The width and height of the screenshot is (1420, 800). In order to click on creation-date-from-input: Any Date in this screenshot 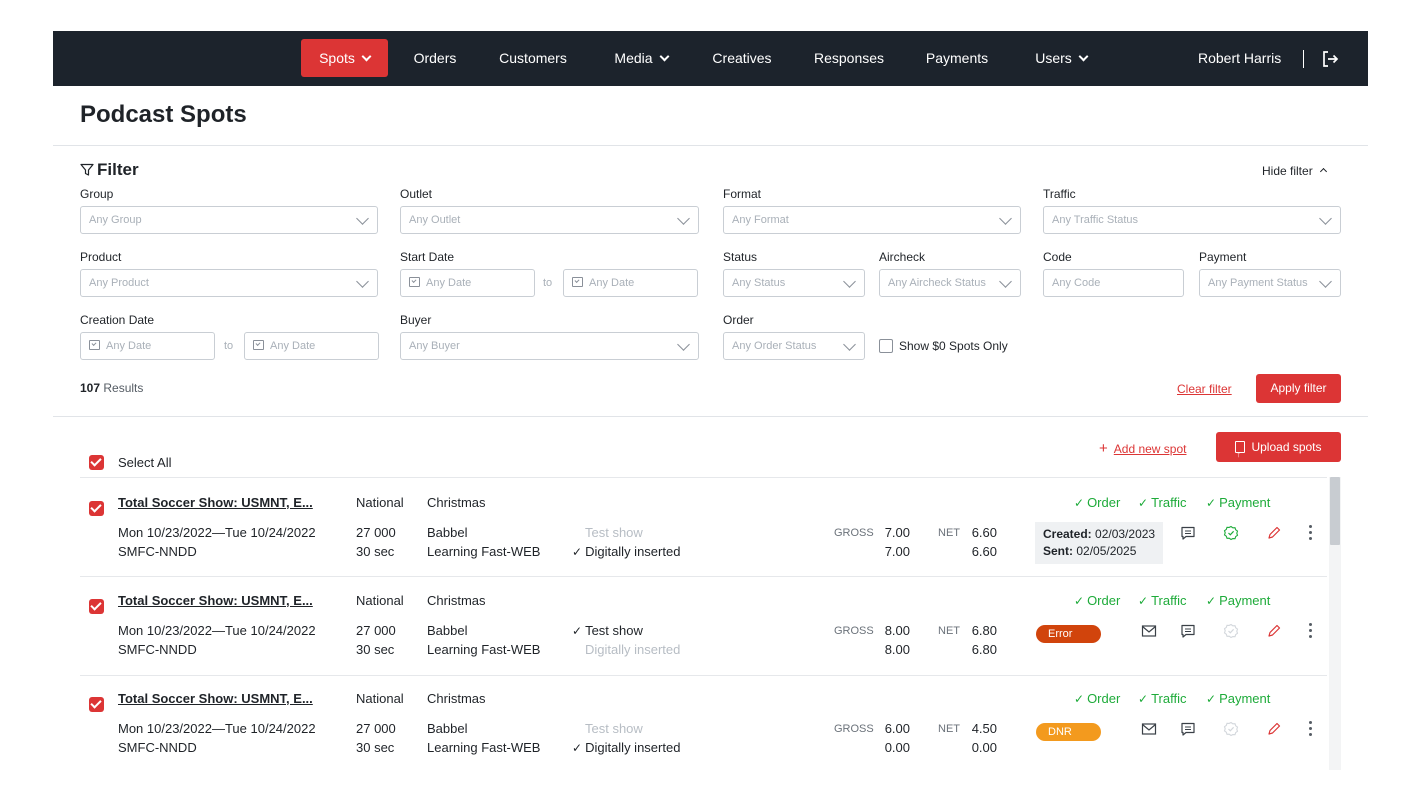, I will do `click(147, 346)`.